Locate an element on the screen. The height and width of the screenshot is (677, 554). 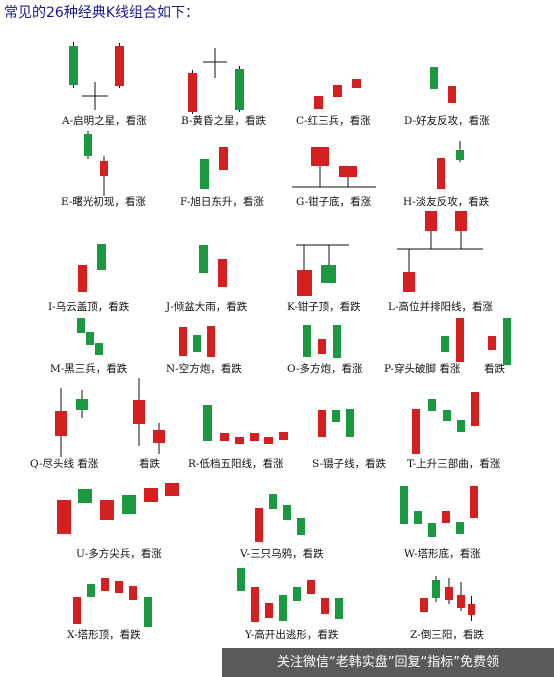
caption-f: F-旭日东升，看涨 is located at coordinates (222, 201).